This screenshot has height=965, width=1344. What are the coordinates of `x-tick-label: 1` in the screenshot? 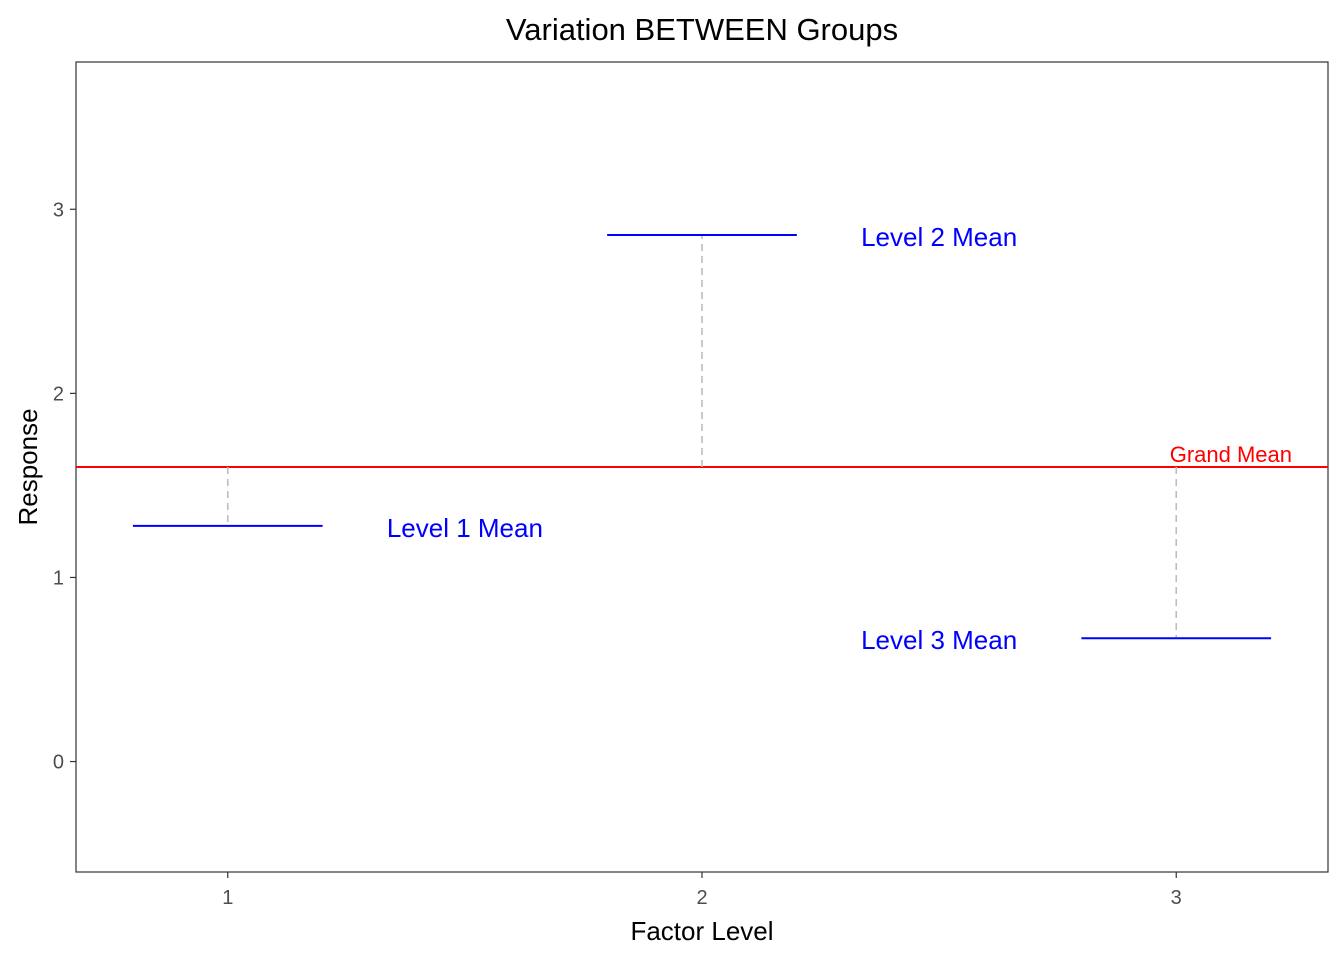 It's located at (227, 898).